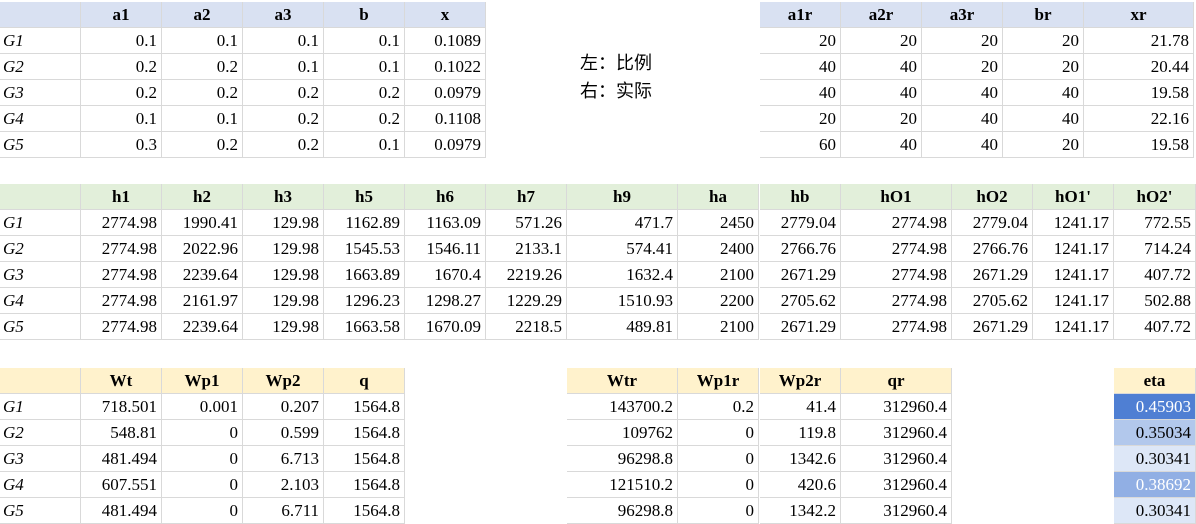 The height and width of the screenshot is (524, 1196). I want to click on col-header-Wtr: Wtr, so click(622, 381).